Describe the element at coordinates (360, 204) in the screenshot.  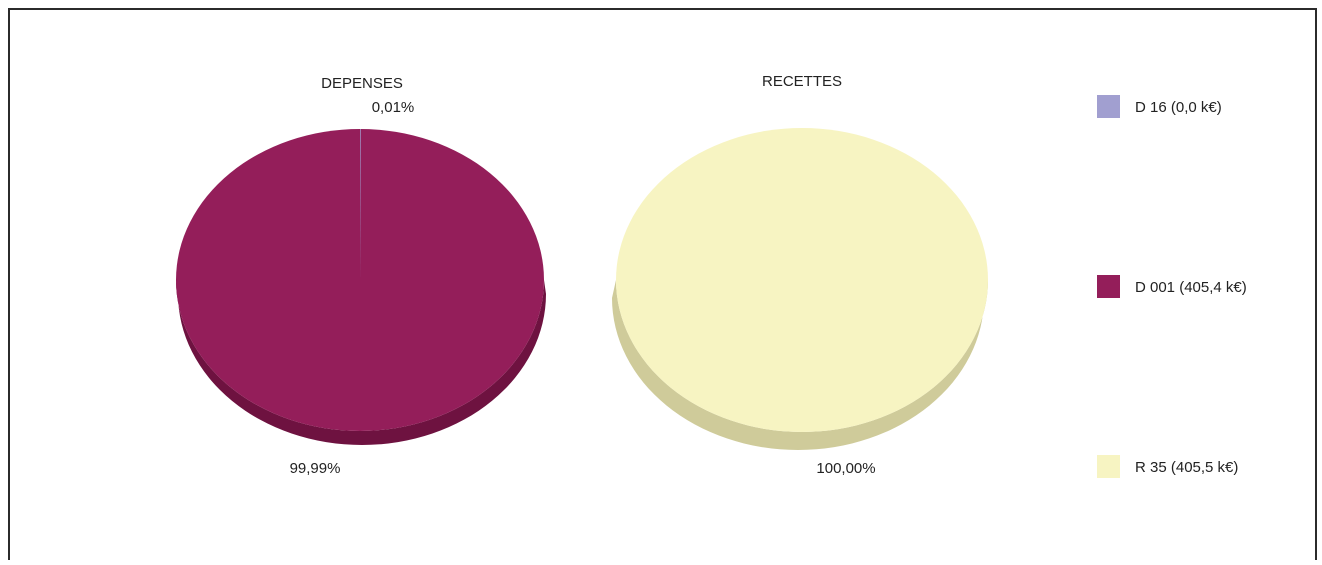
I see `pie-depenses-slice-d16` at that location.